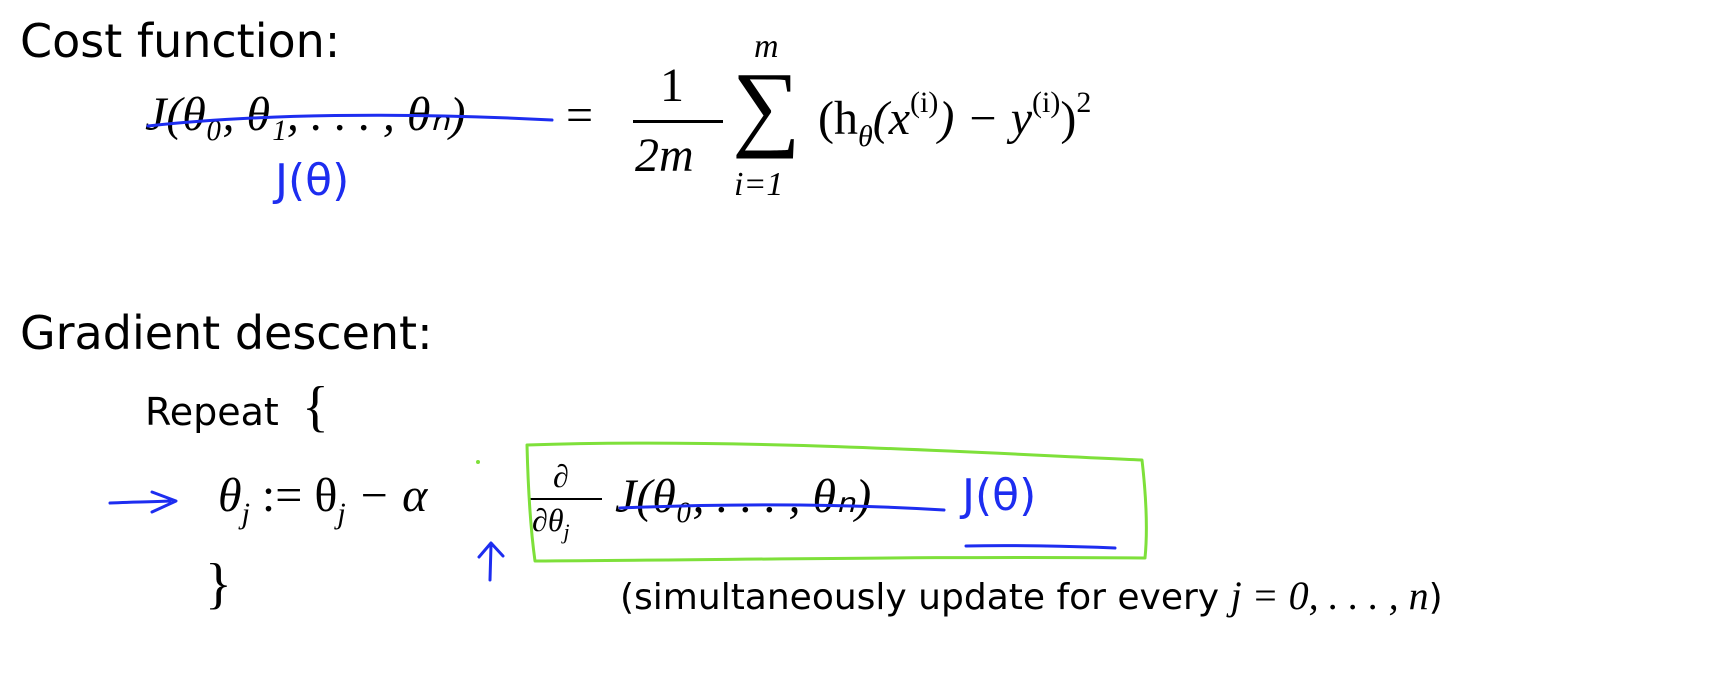 The image size is (1713, 699). What do you see at coordinates (315, 407) in the screenshot?
I see `repeat-open-brace: {` at bounding box center [315, 407].